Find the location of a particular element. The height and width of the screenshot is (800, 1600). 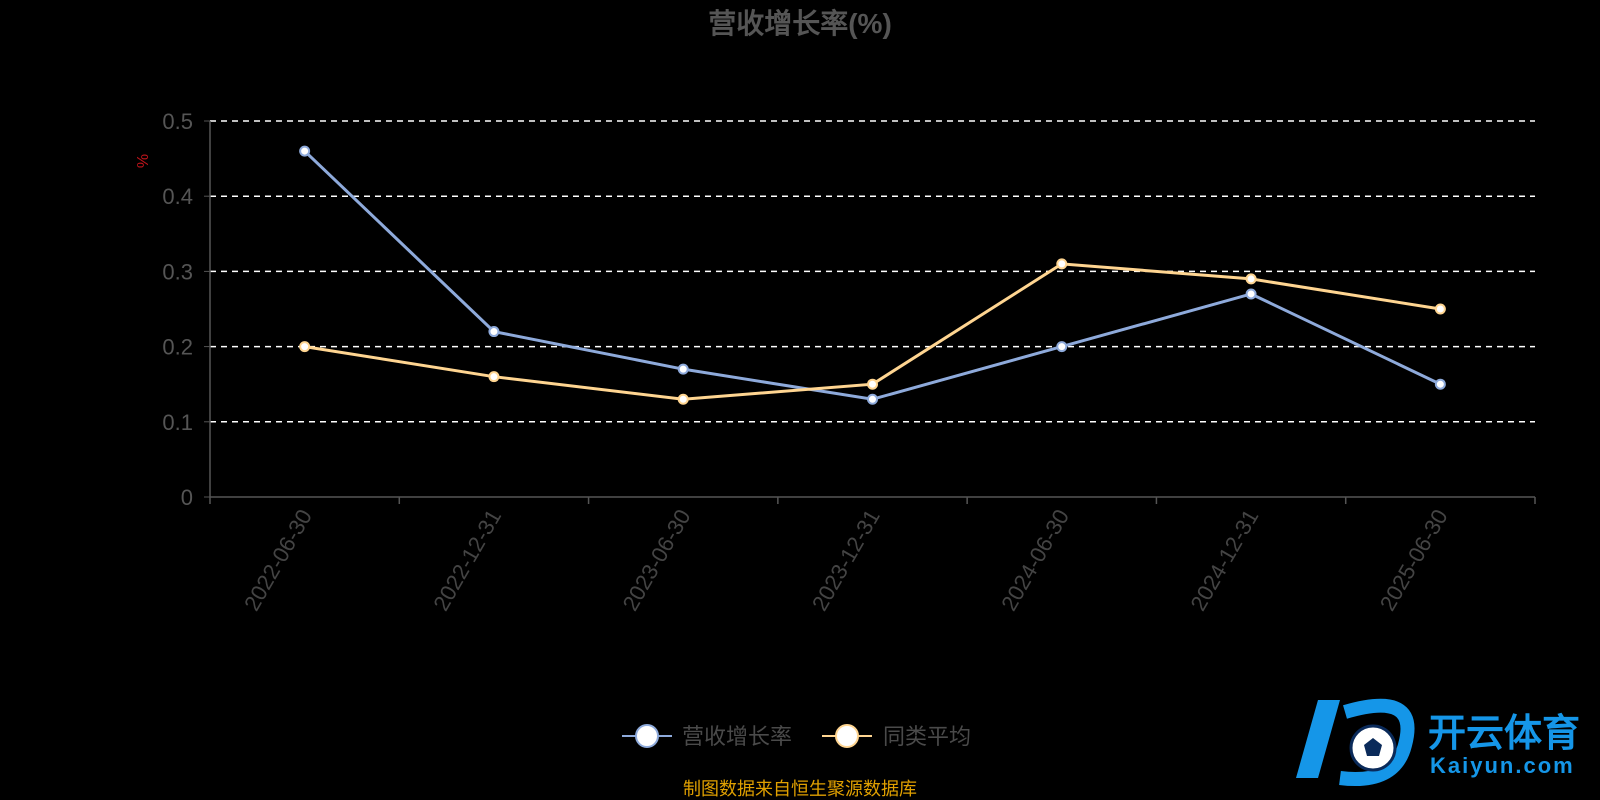

y-axis-label: % is located at coordinates (143, 161).